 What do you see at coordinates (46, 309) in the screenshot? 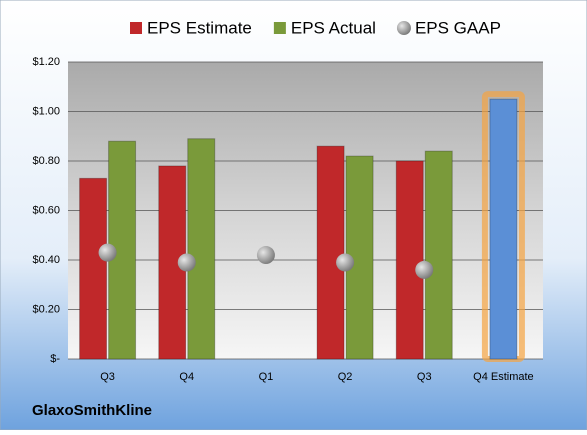
I see `y-tick-label: $0.20` at bounding box center [46, 309].